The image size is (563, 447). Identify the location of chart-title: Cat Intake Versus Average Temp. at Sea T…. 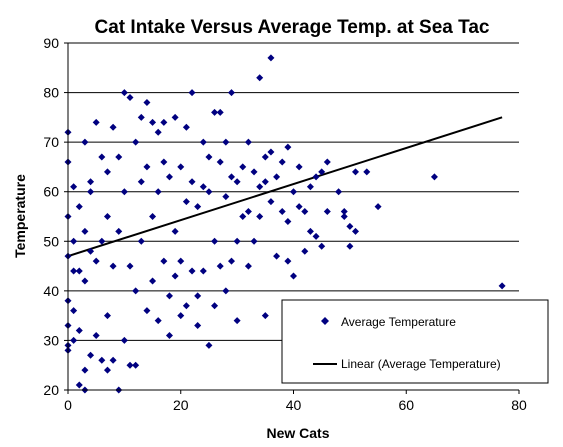
(292, 27).